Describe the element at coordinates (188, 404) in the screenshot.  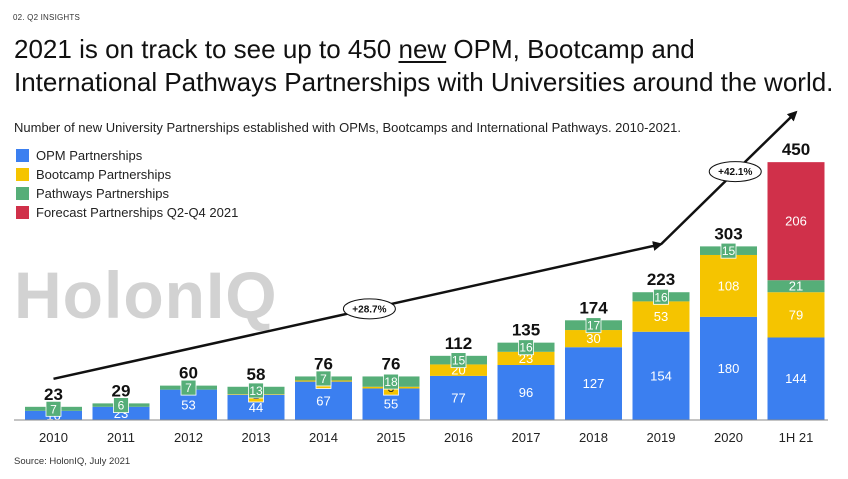
I see `data-label-opm: 53` at that location.